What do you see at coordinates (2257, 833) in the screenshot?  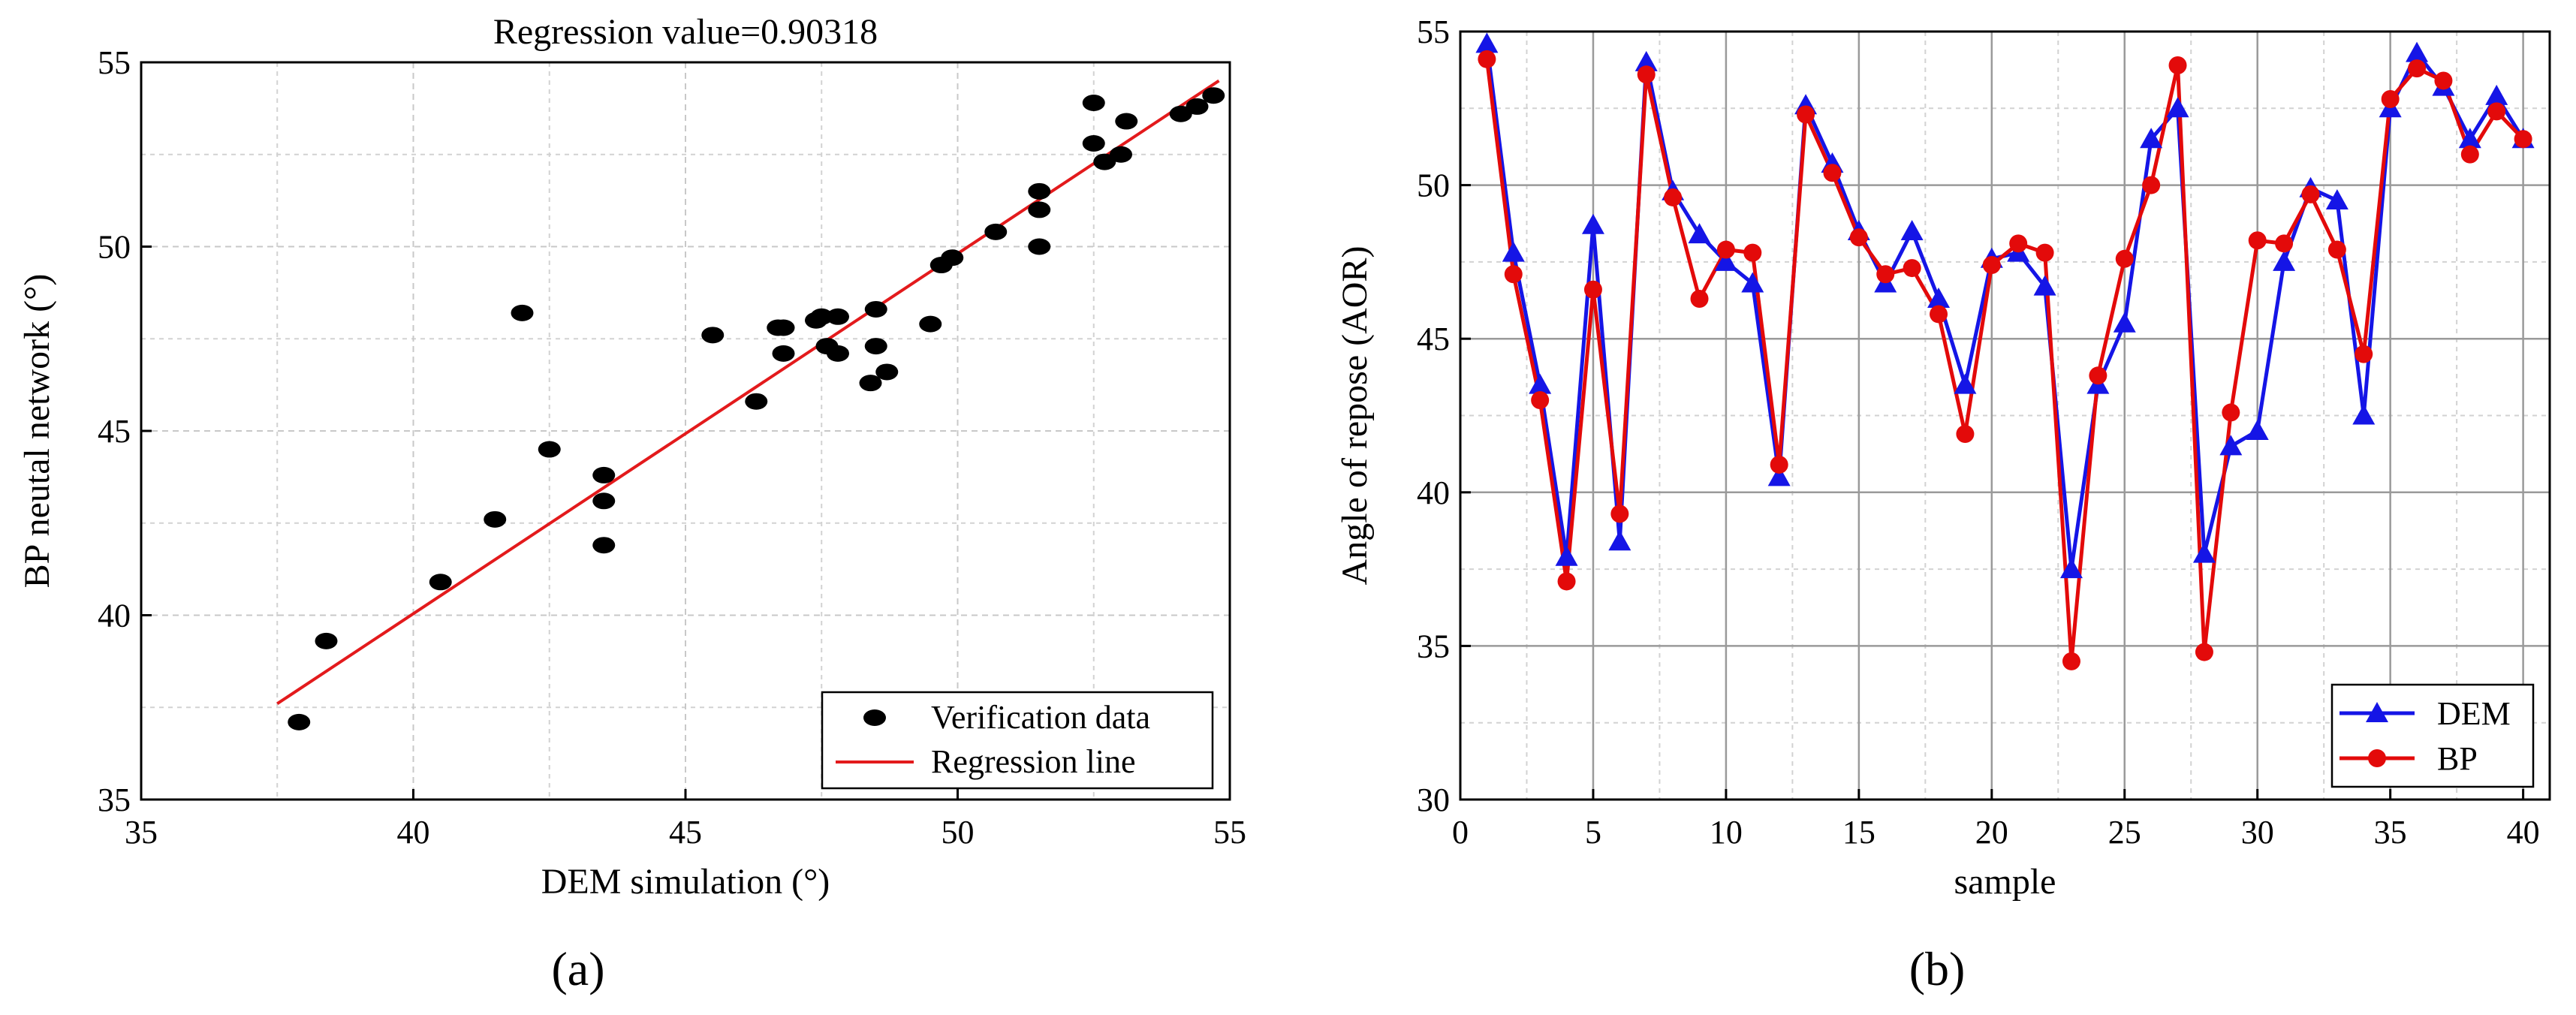 I see `x-tick-label: 30` at bounding box center [2257, 833].